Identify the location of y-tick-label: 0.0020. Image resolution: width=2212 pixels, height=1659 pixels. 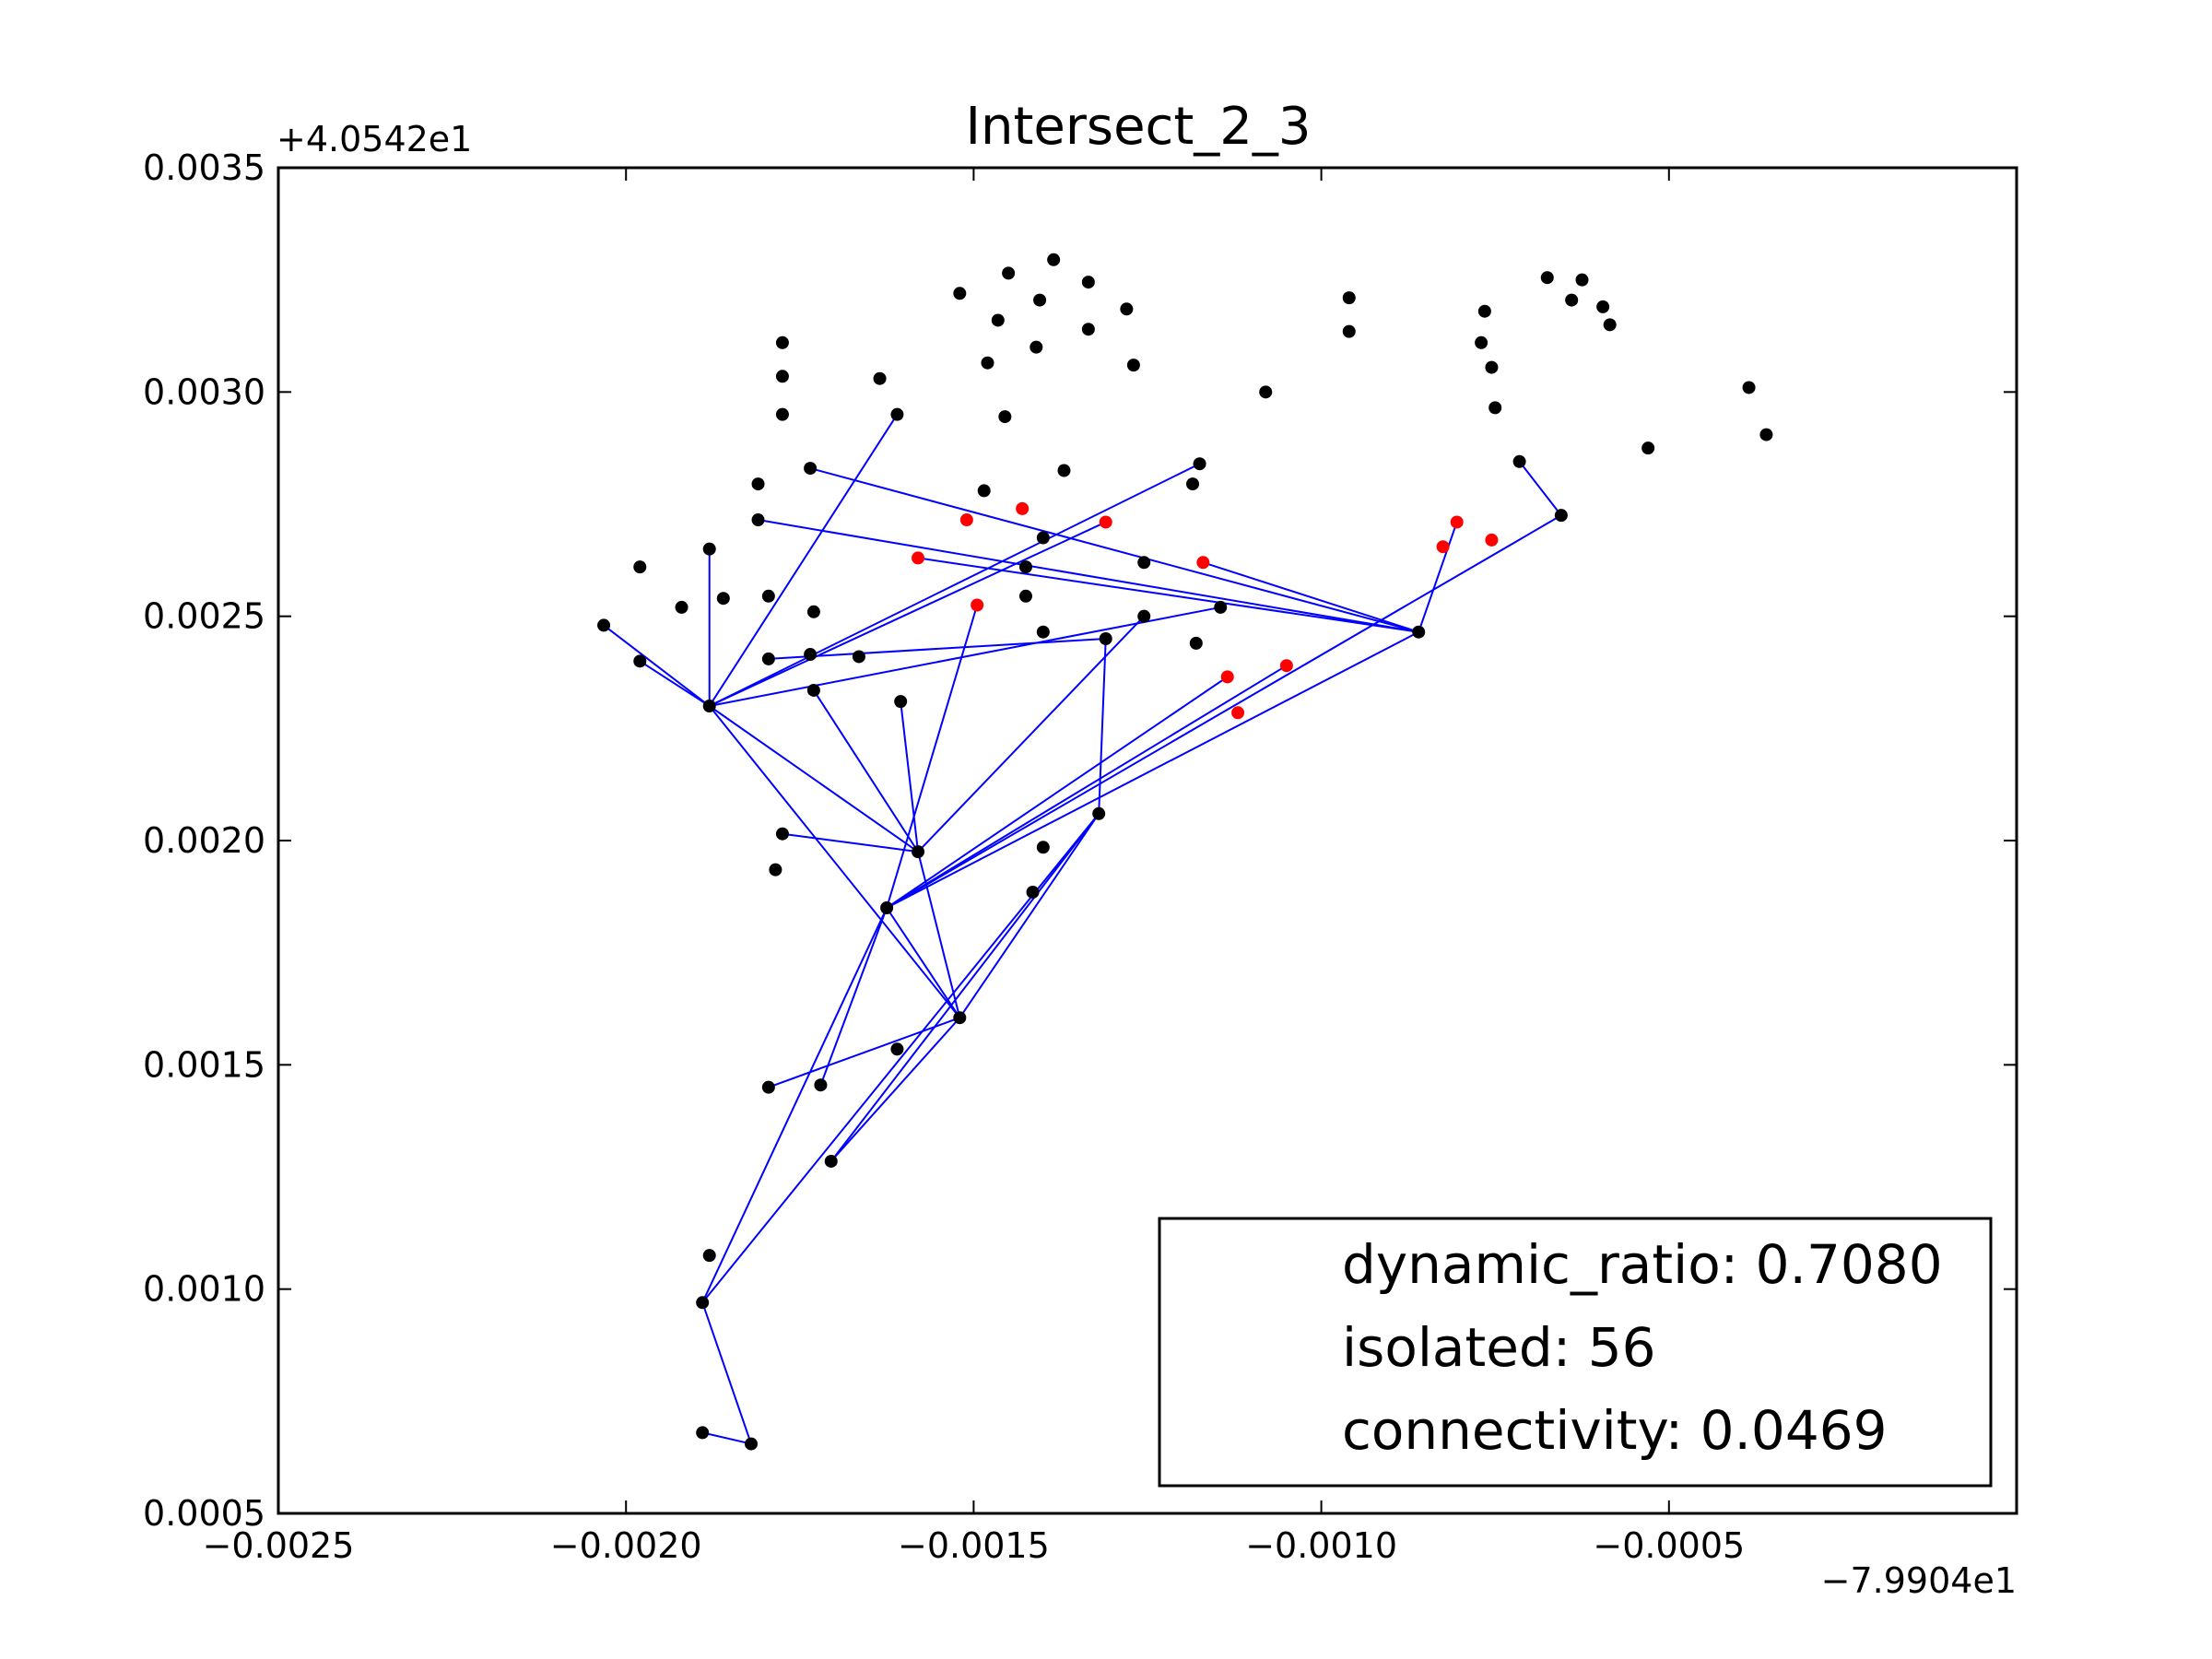
(204, 840).